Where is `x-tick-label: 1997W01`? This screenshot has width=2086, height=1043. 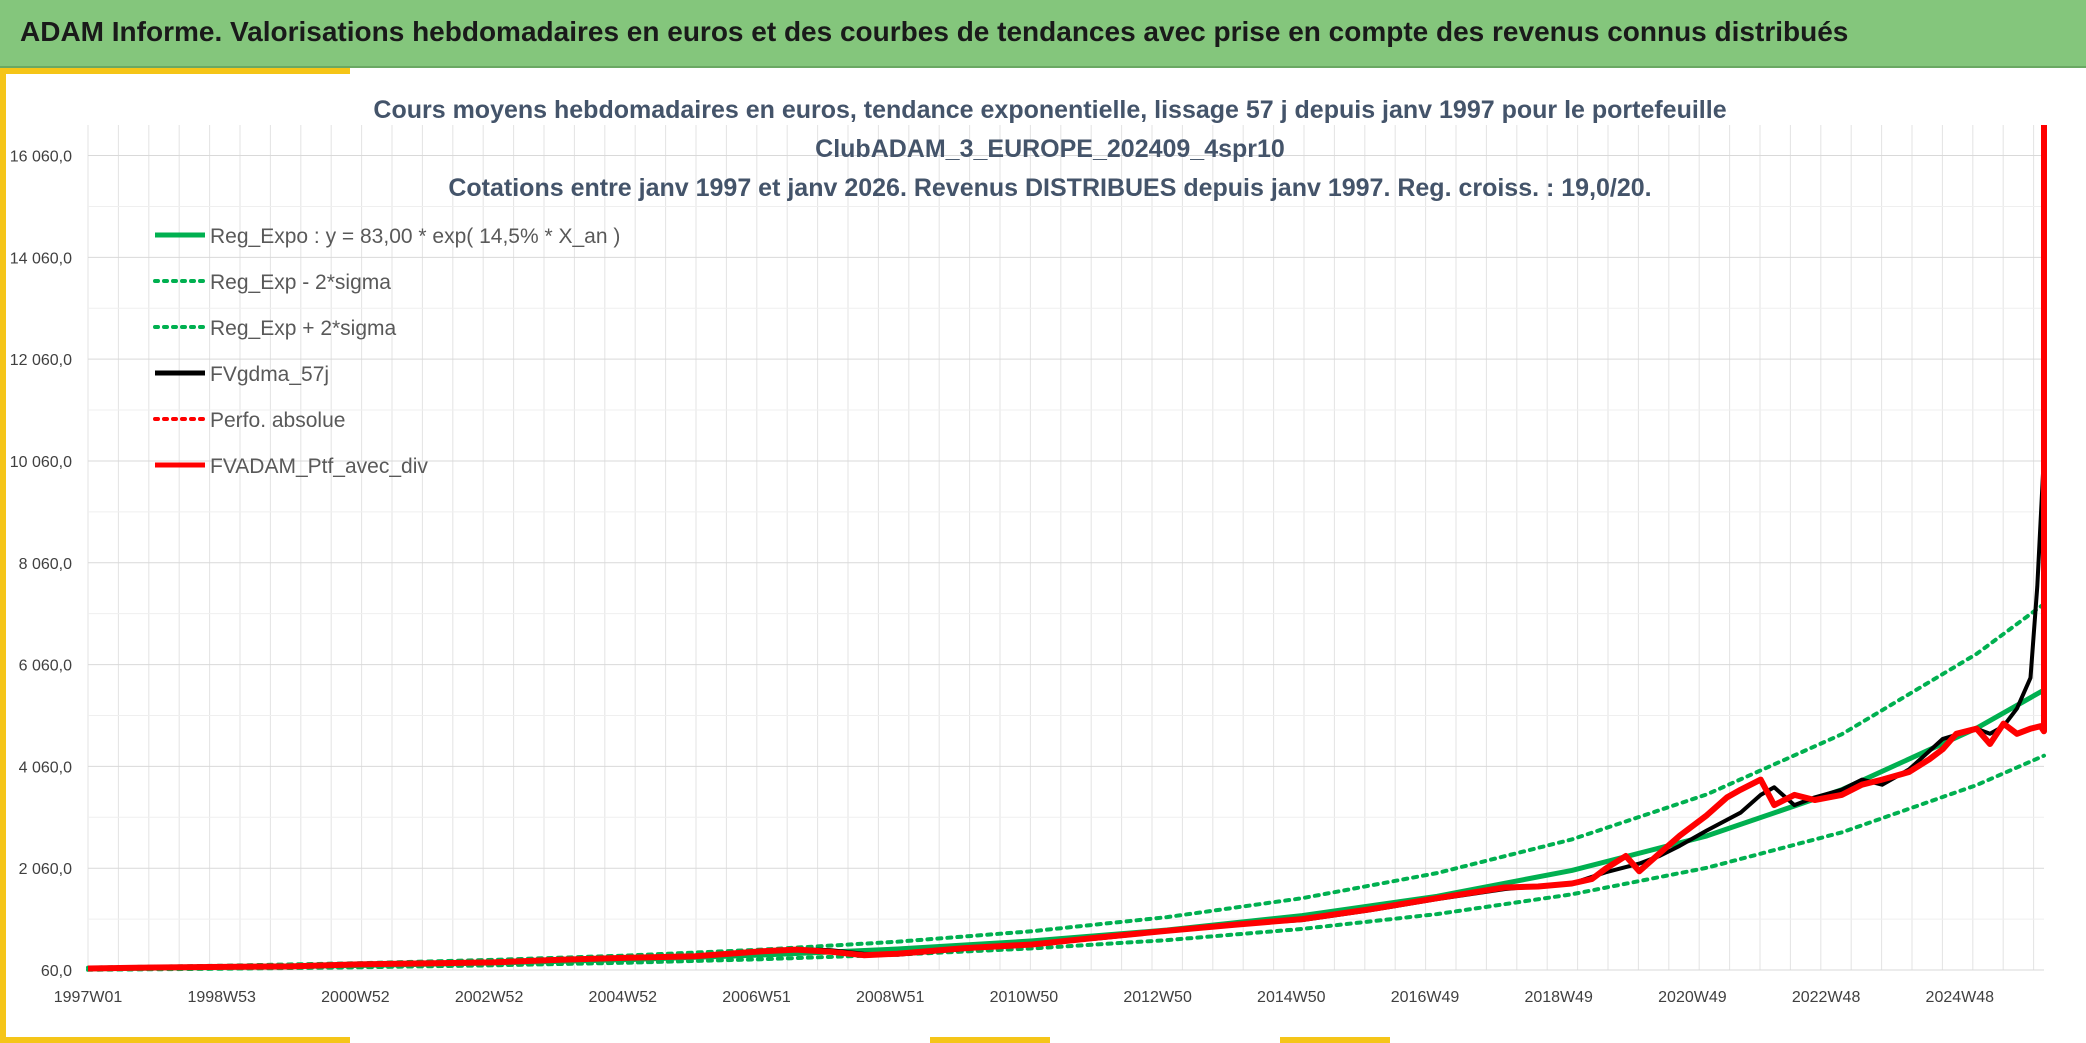 x-tick-label: 1997W01 is located at coordinates (88, 997).